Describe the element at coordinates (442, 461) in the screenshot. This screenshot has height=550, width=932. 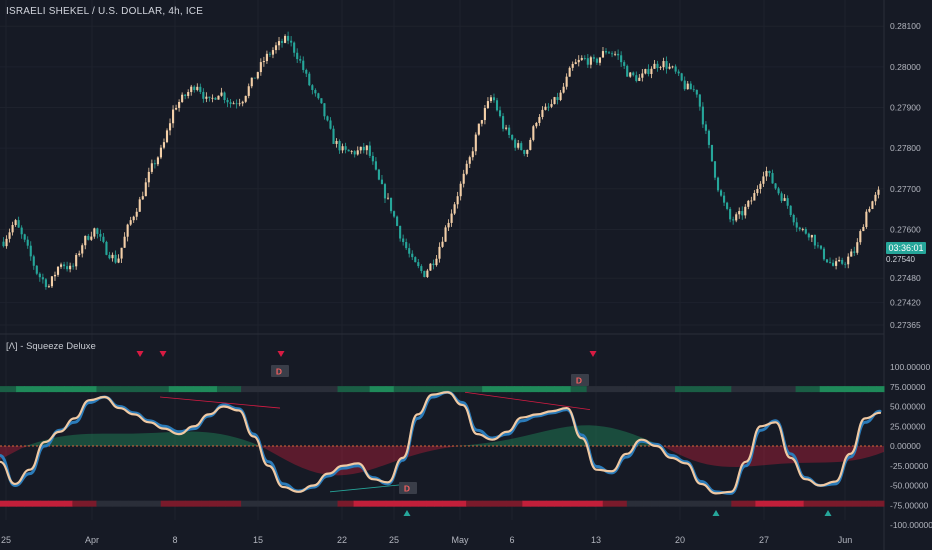
I see `bear-area` at that location.